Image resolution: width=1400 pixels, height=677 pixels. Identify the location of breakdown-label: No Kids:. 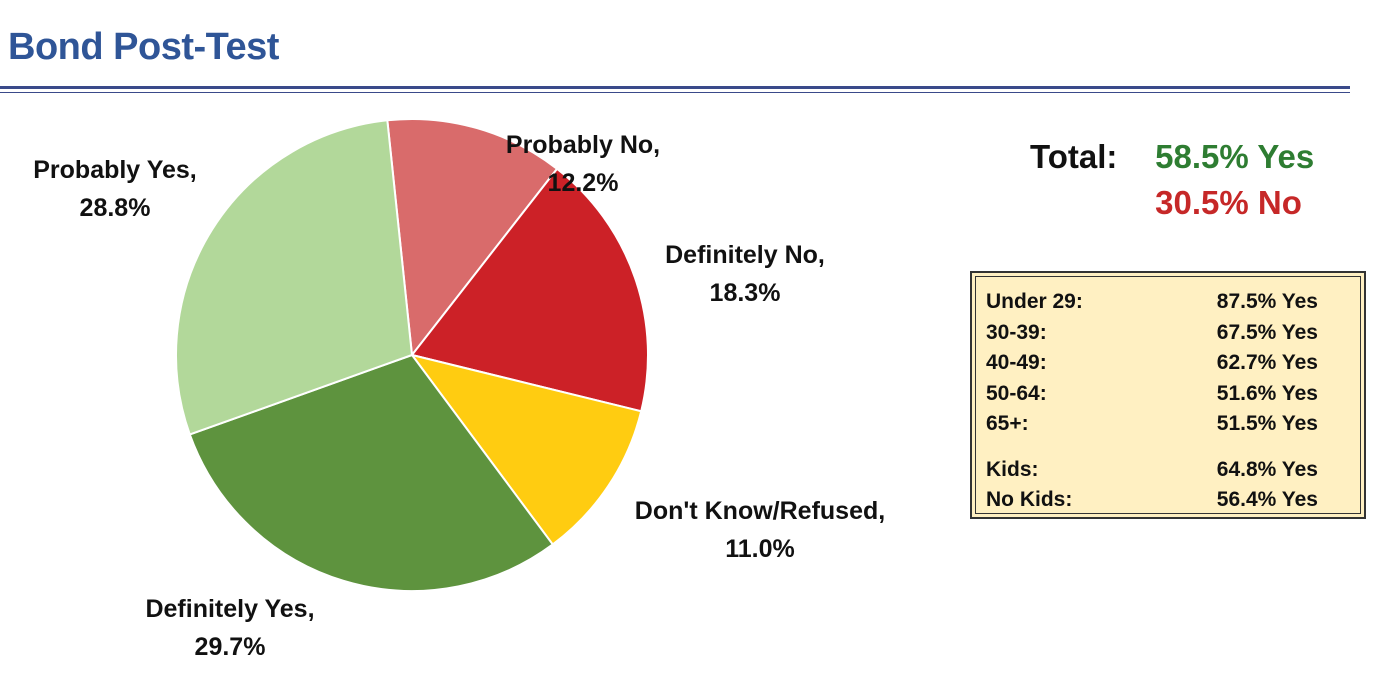
(1029, 499).